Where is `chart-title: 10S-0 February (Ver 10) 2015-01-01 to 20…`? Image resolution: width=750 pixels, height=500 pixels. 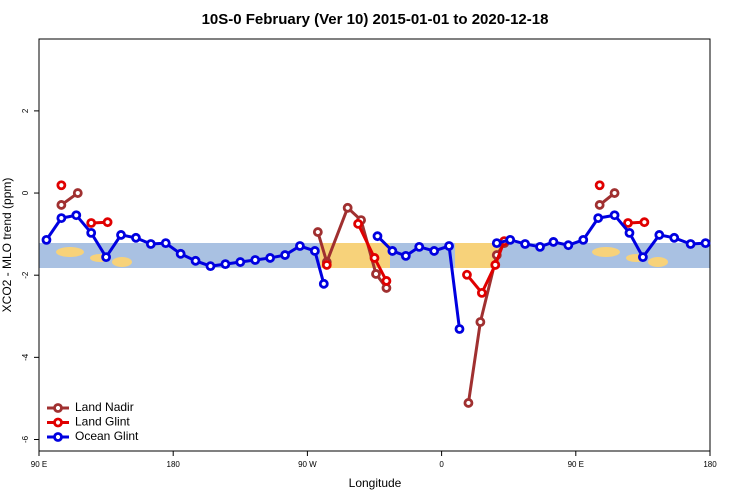 chart-title: 10S-0 February (Ver 10) 2015-01-01 to 20… is located at coordinates (375, 19).